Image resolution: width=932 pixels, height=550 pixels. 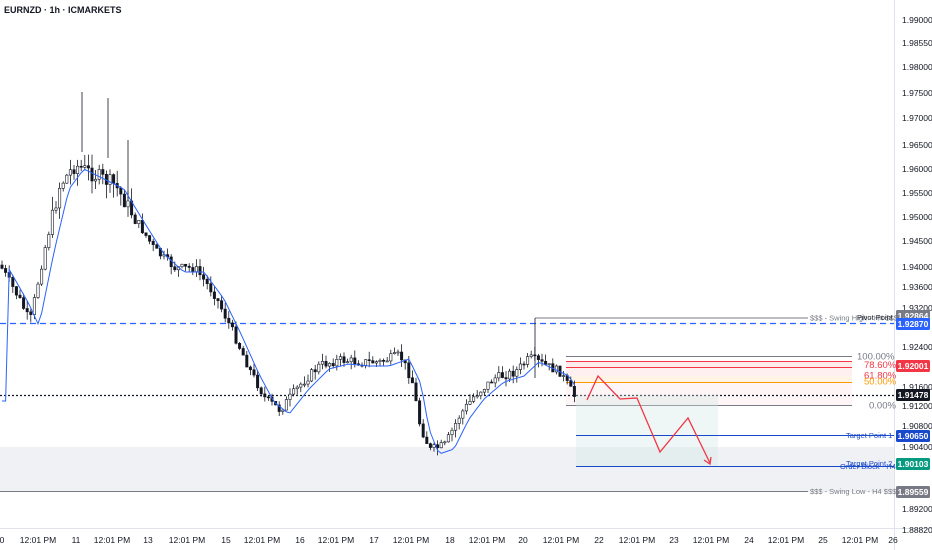 What do you see at coordinates (917, 67) in the screenshot?
I see `y-tick-label: 1.98000` at bounding box center [917, 67].